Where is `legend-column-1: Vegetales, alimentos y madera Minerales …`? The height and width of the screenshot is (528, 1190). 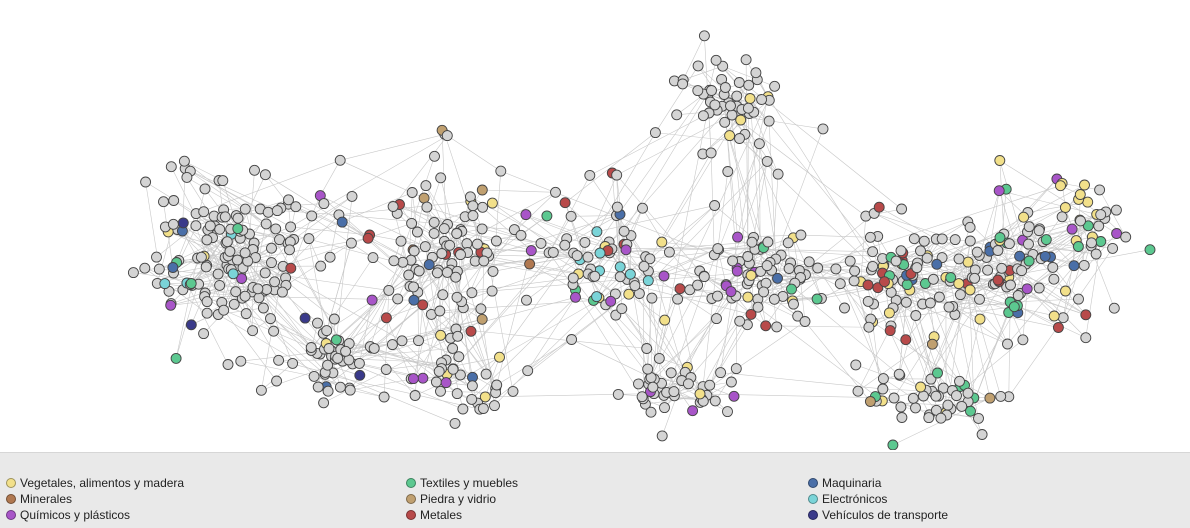
legend-column-1: Vegetales, alimentos y madera Minerales … is located at coordinates (95, 499).